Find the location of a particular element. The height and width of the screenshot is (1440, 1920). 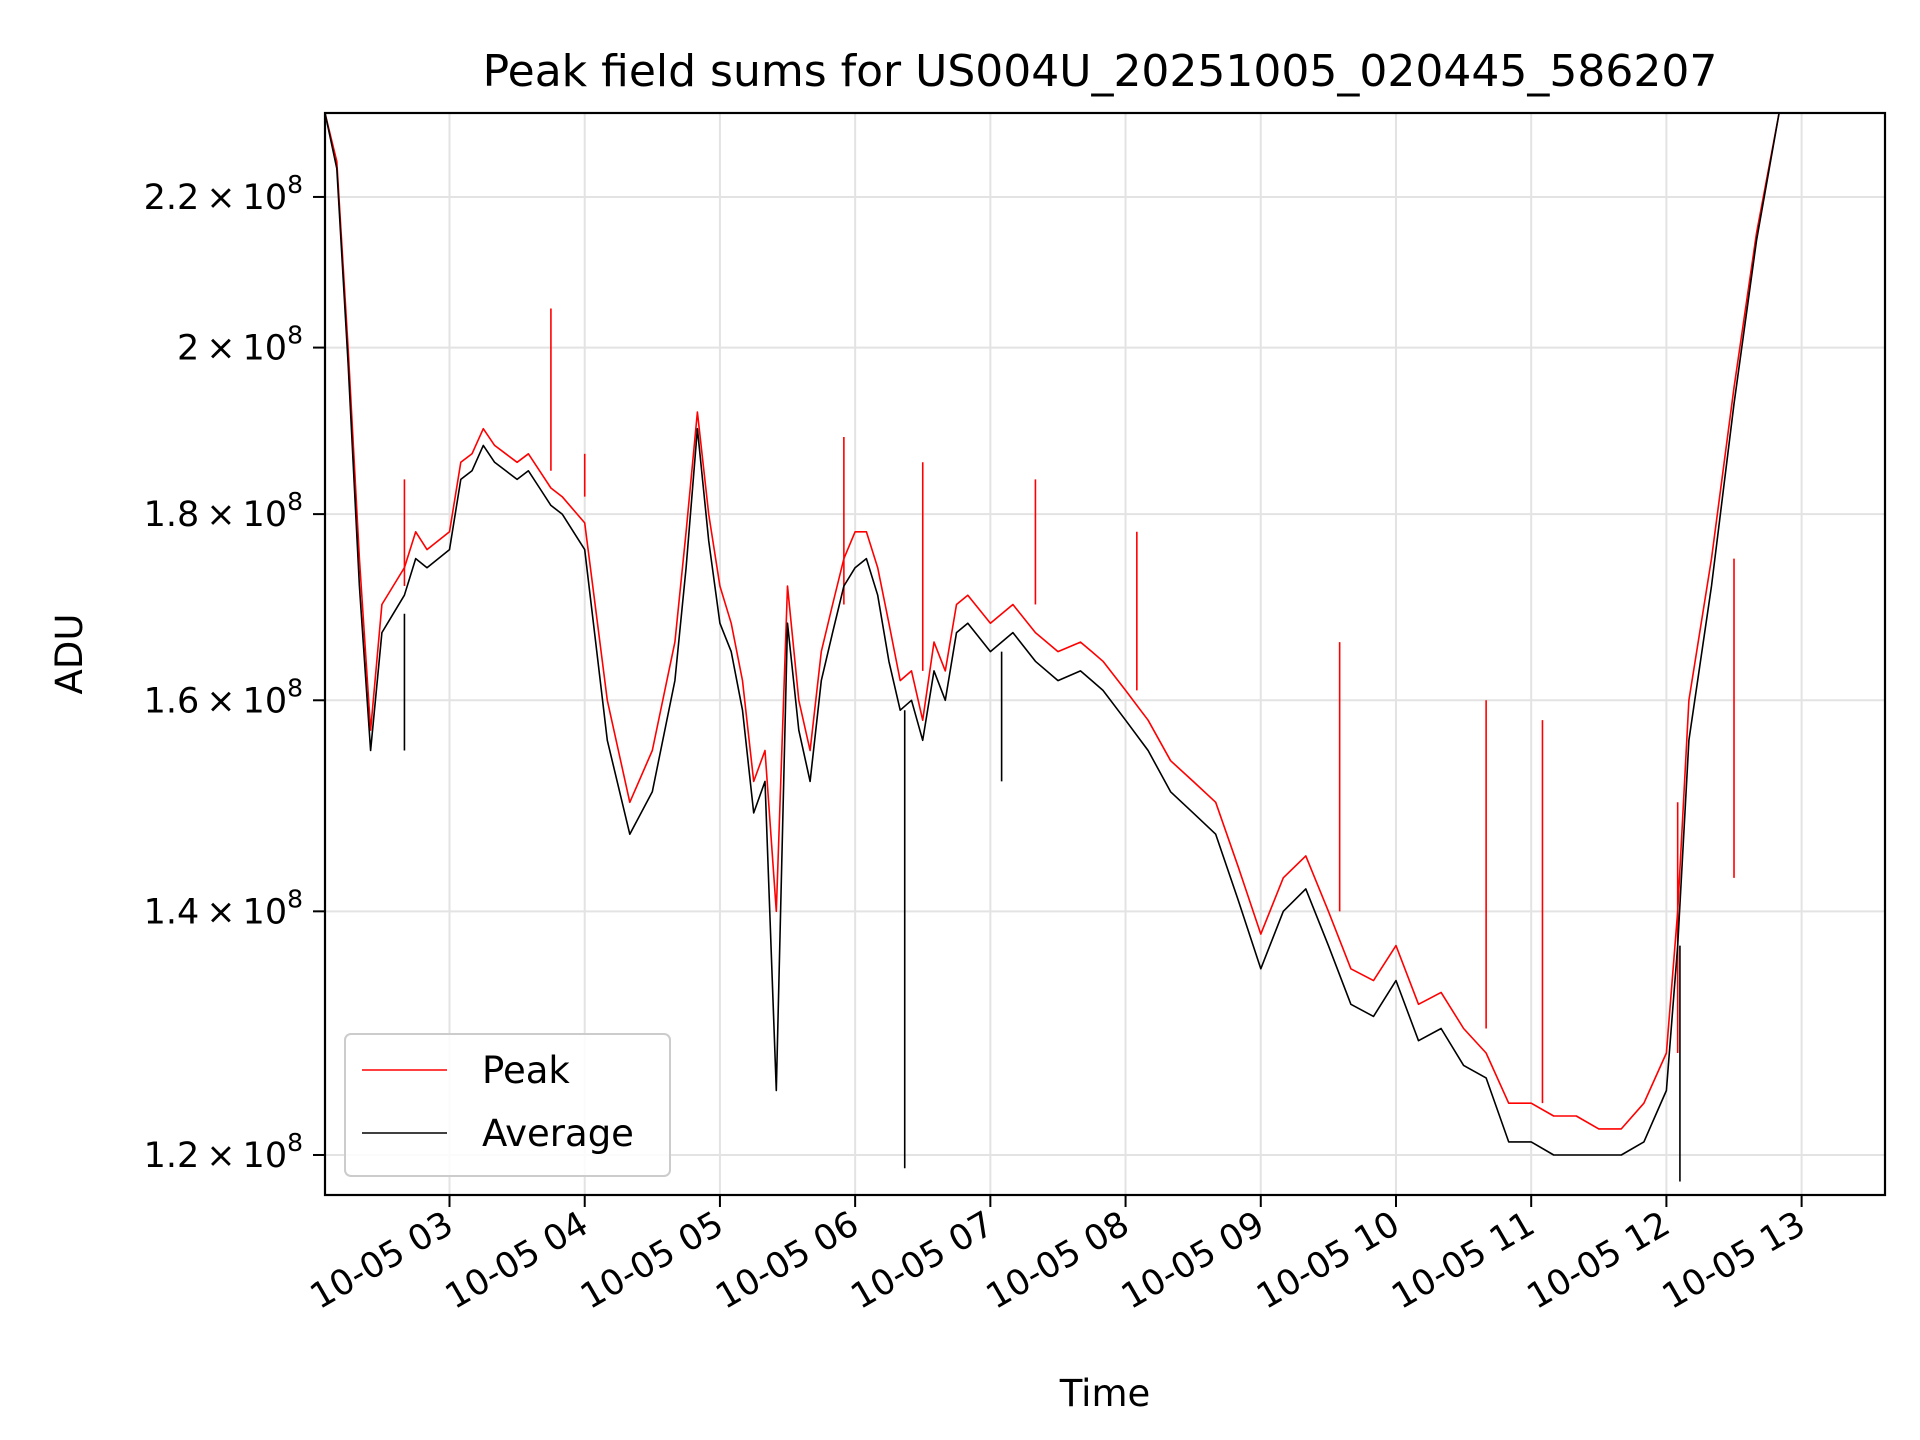

legend: Peak Average is located at coordinates (507, 1105).